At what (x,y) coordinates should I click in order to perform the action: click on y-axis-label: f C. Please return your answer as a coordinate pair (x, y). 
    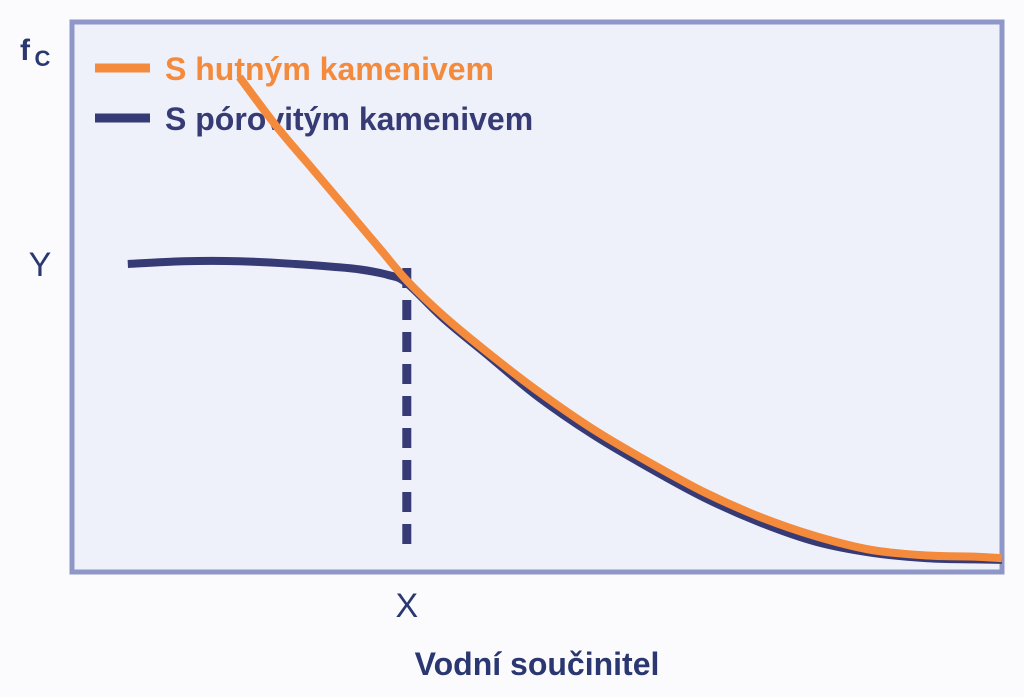
    Looking at the image, I should click on (35, 52).